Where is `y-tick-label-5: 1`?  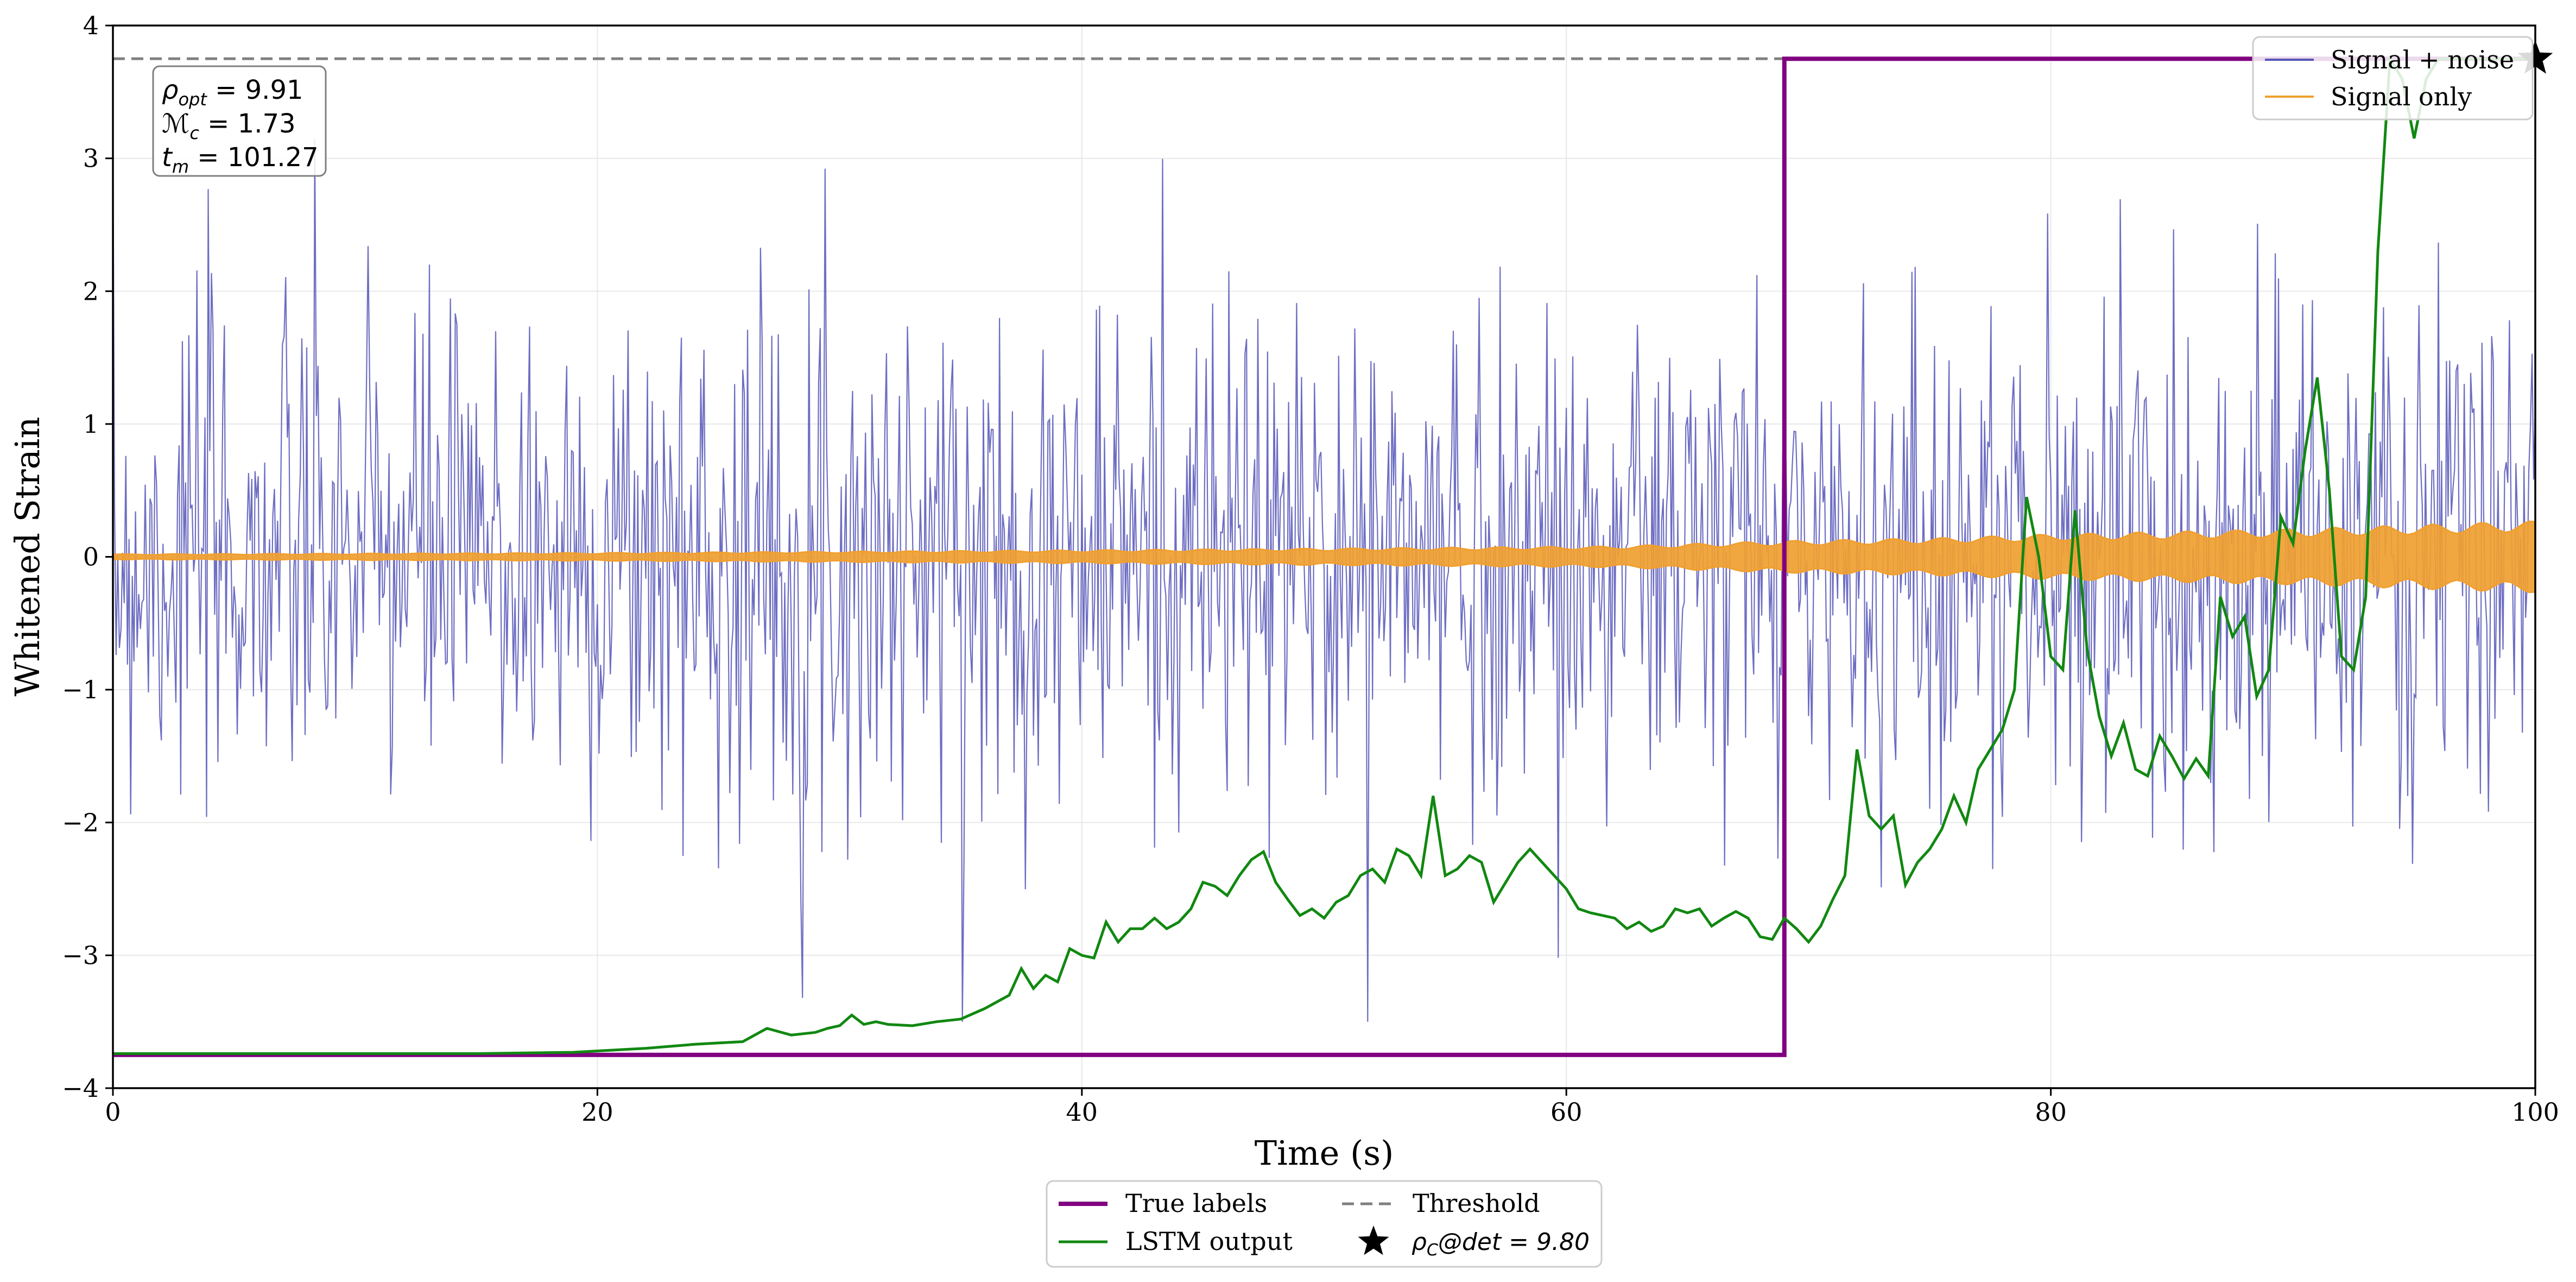 y-tick-label-5: 1 is located at coordinates (91, 424).